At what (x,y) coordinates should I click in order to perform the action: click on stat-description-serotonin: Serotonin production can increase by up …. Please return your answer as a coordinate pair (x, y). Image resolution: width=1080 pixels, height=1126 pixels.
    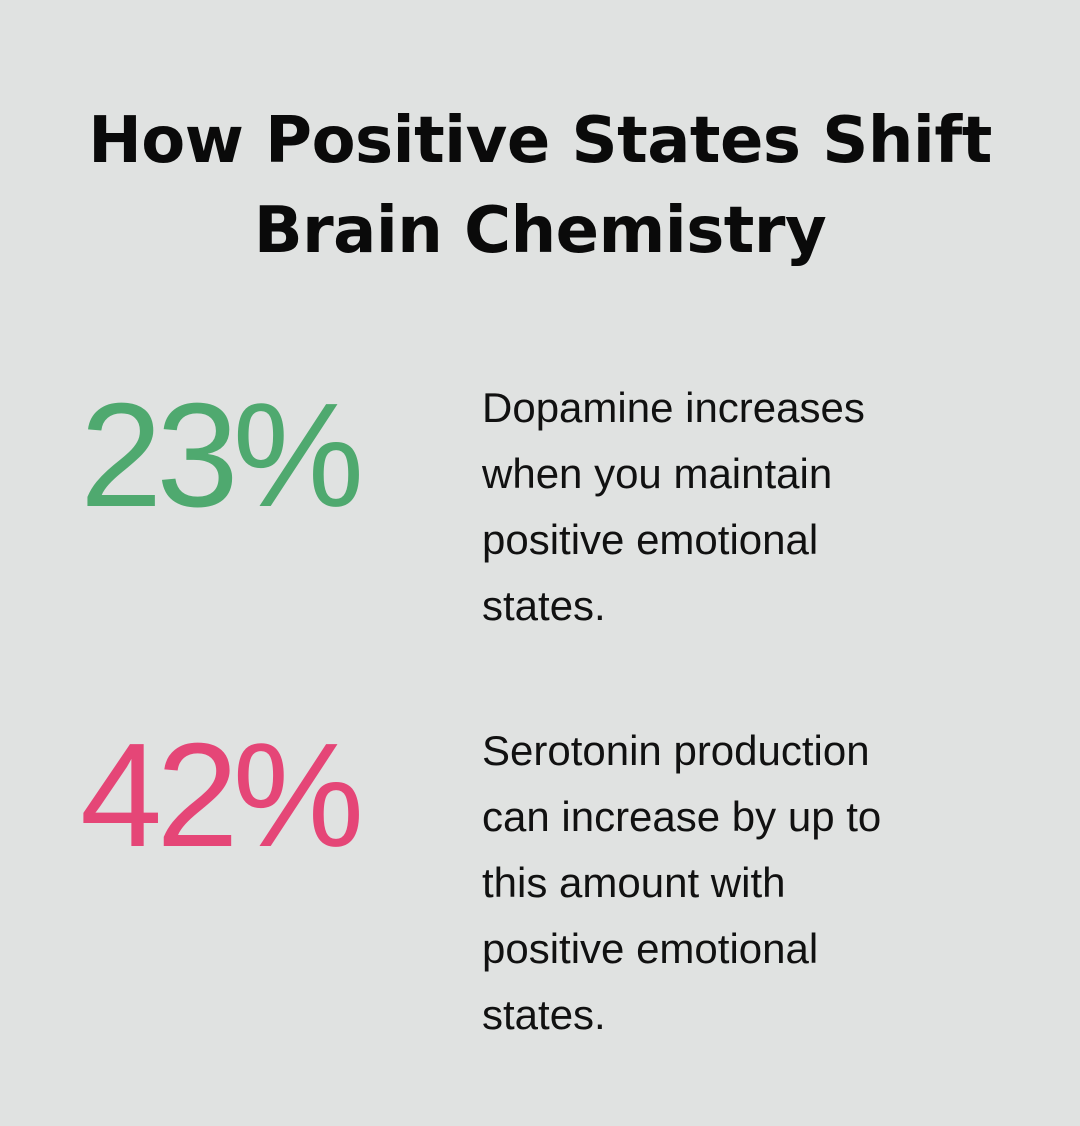
    Looking at the image, I should click on (742, 883).